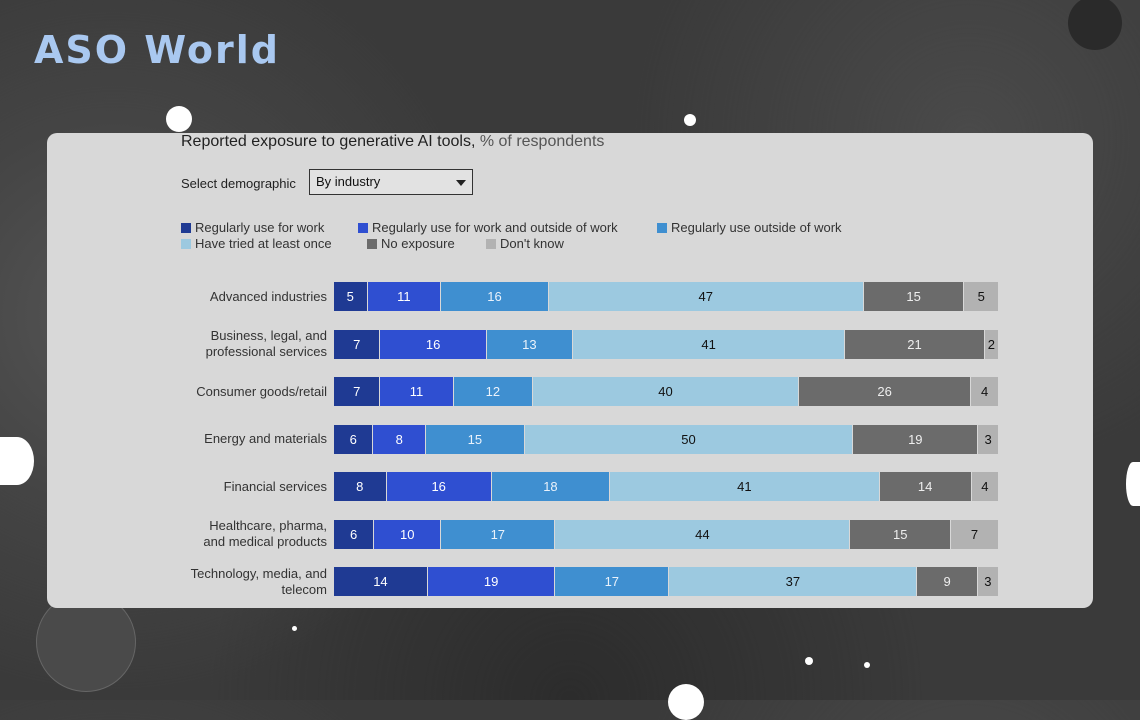 The height and width of the screenshot is (720, 1140). Describe the element at coordinates (703, 534) in the screenshot. I see `bar-segment: 44` at that location.